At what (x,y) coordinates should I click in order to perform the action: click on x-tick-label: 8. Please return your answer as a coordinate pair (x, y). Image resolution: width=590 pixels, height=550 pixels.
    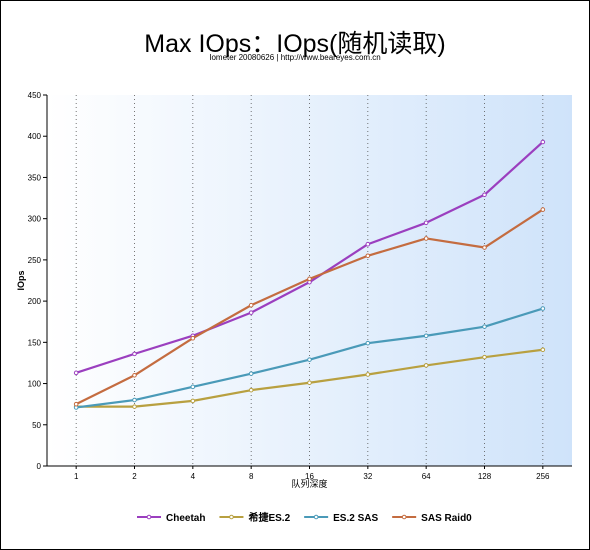
    Looking at the image, I should click on (251, 476).